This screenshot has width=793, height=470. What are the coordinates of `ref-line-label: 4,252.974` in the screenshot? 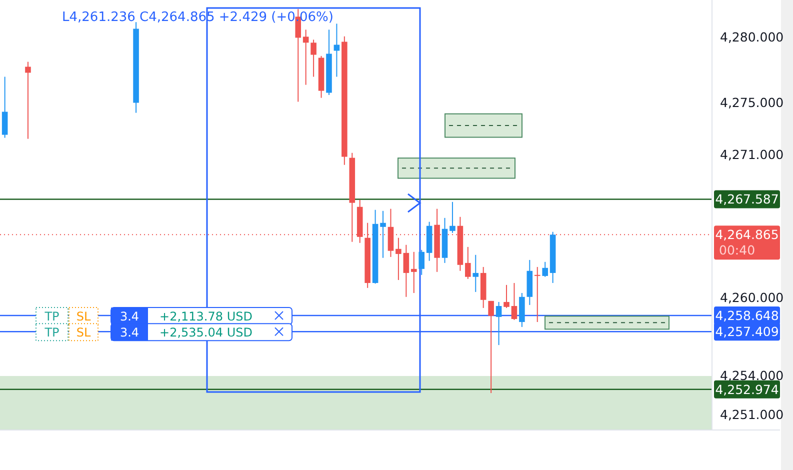 It's located at (747, 389).